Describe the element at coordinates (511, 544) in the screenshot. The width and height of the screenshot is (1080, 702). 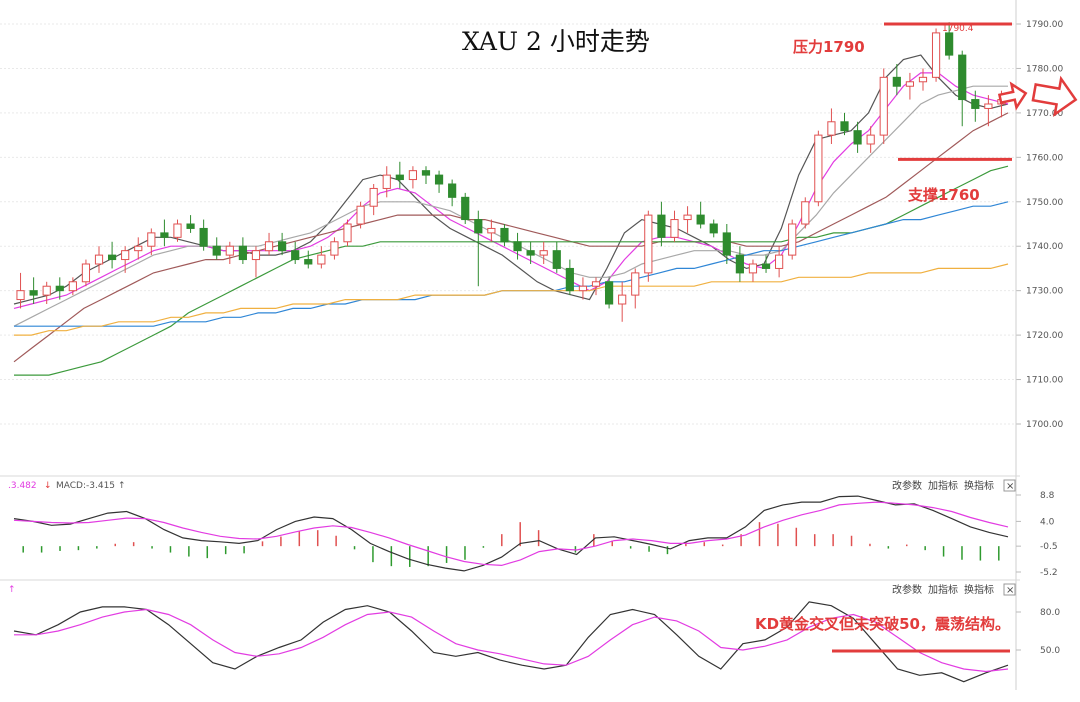
I see `macd-histogram` at that location.